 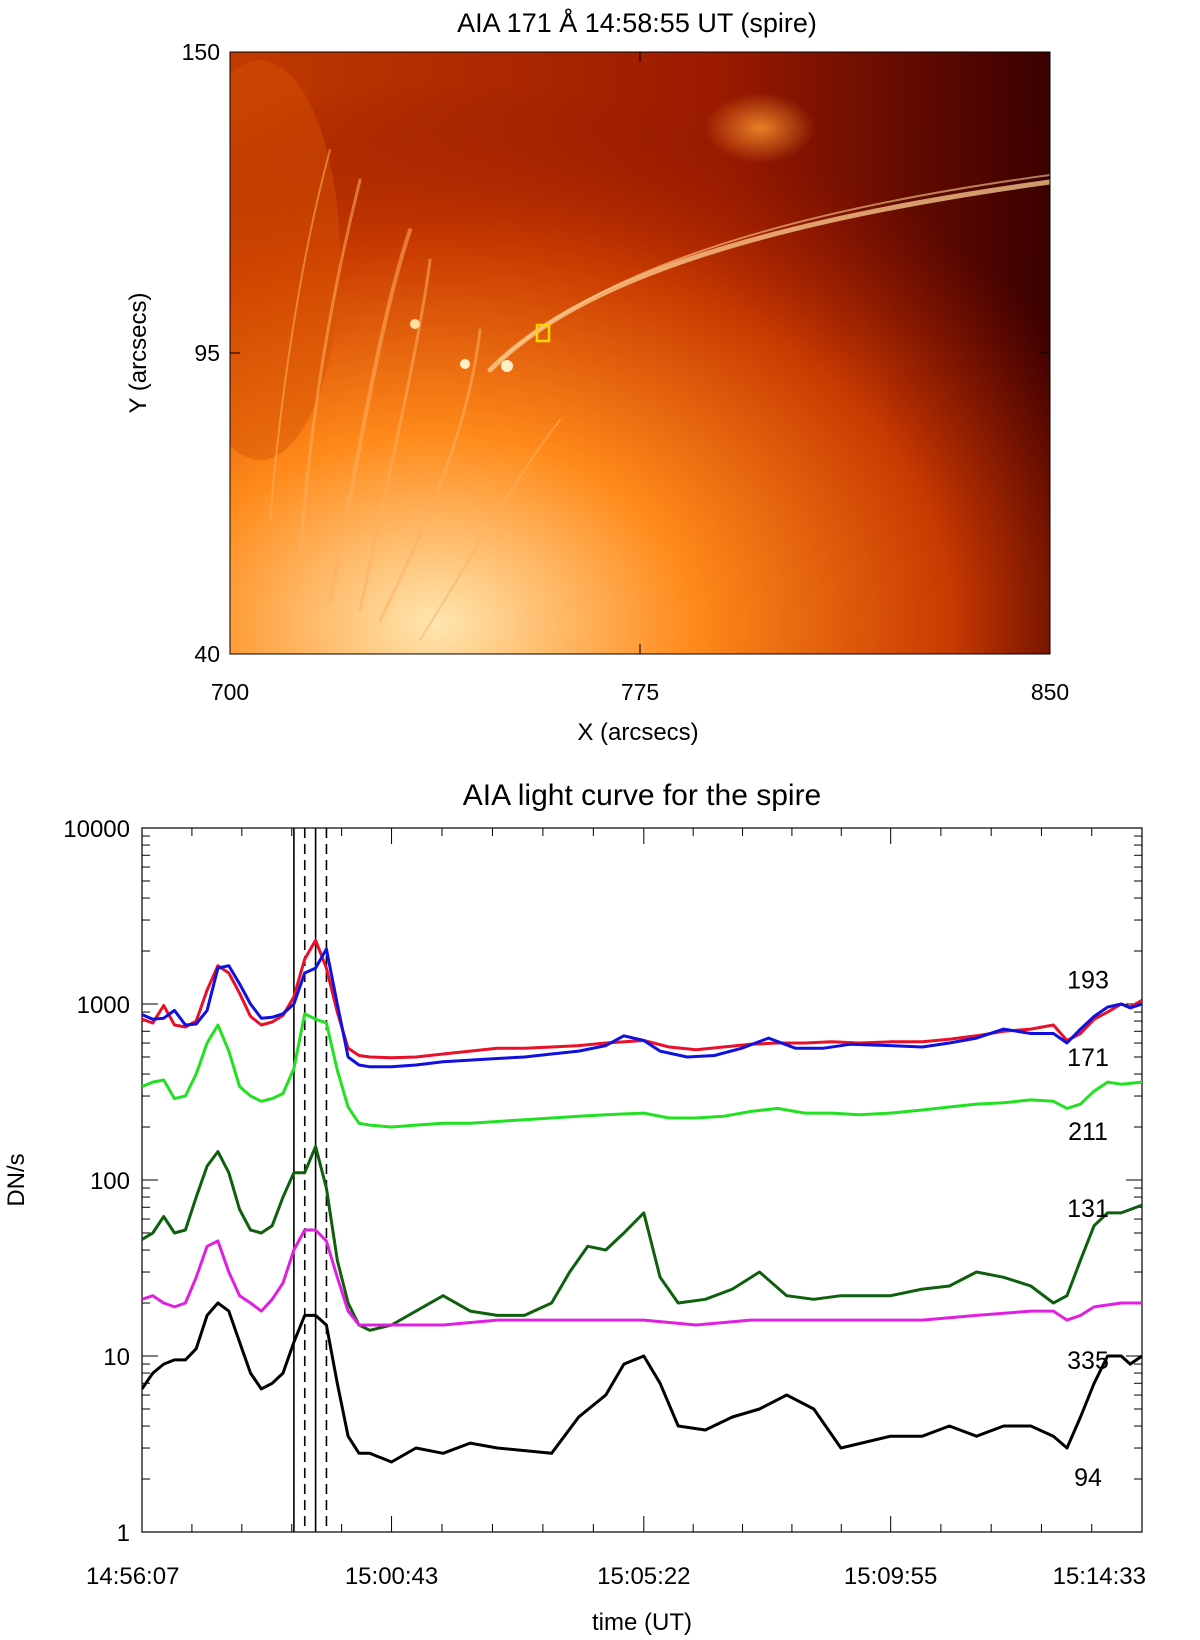 I want to click on x-tick-label: 14:56:07, so click(x=132, y=1576).